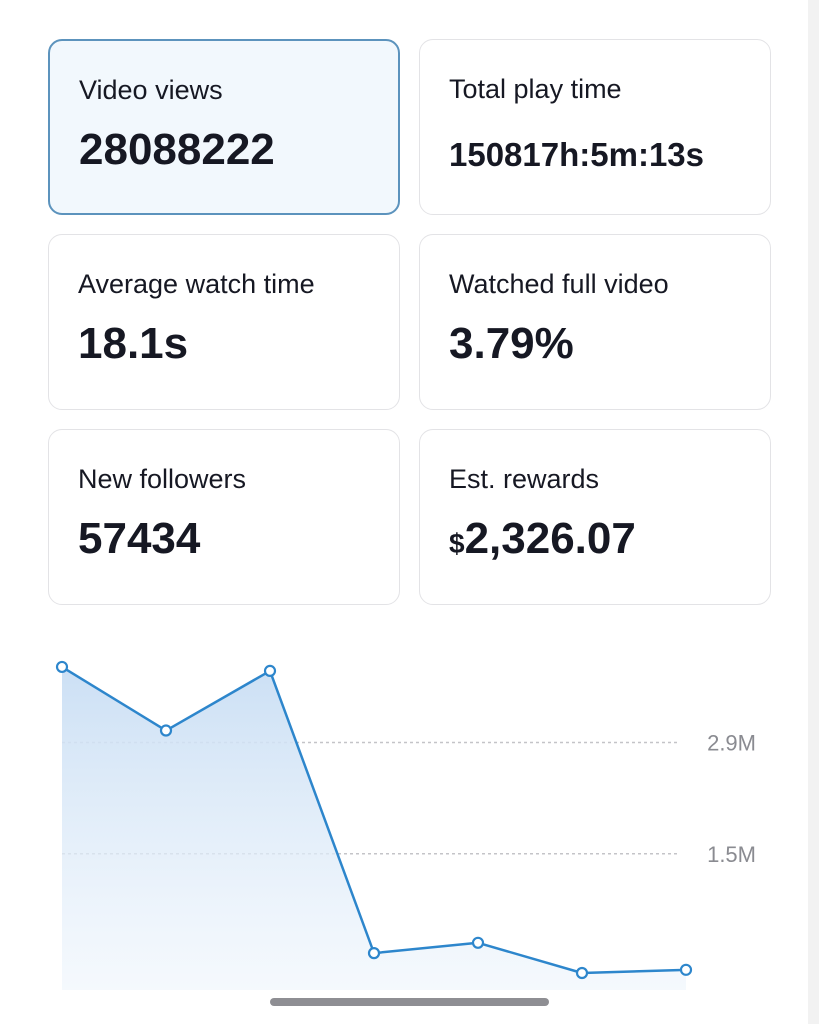 Image resolution: width=819 pixels, height=1024 pixels. Describe the element at coordinates (559, 284) in the screenshot. I see `metric-label: Watched full video` at that location.